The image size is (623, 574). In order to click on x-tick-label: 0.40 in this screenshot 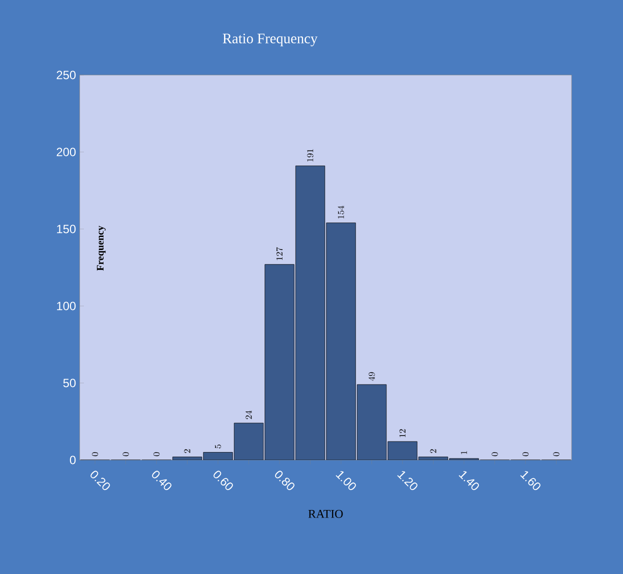, I will do `click(162, 480)`.